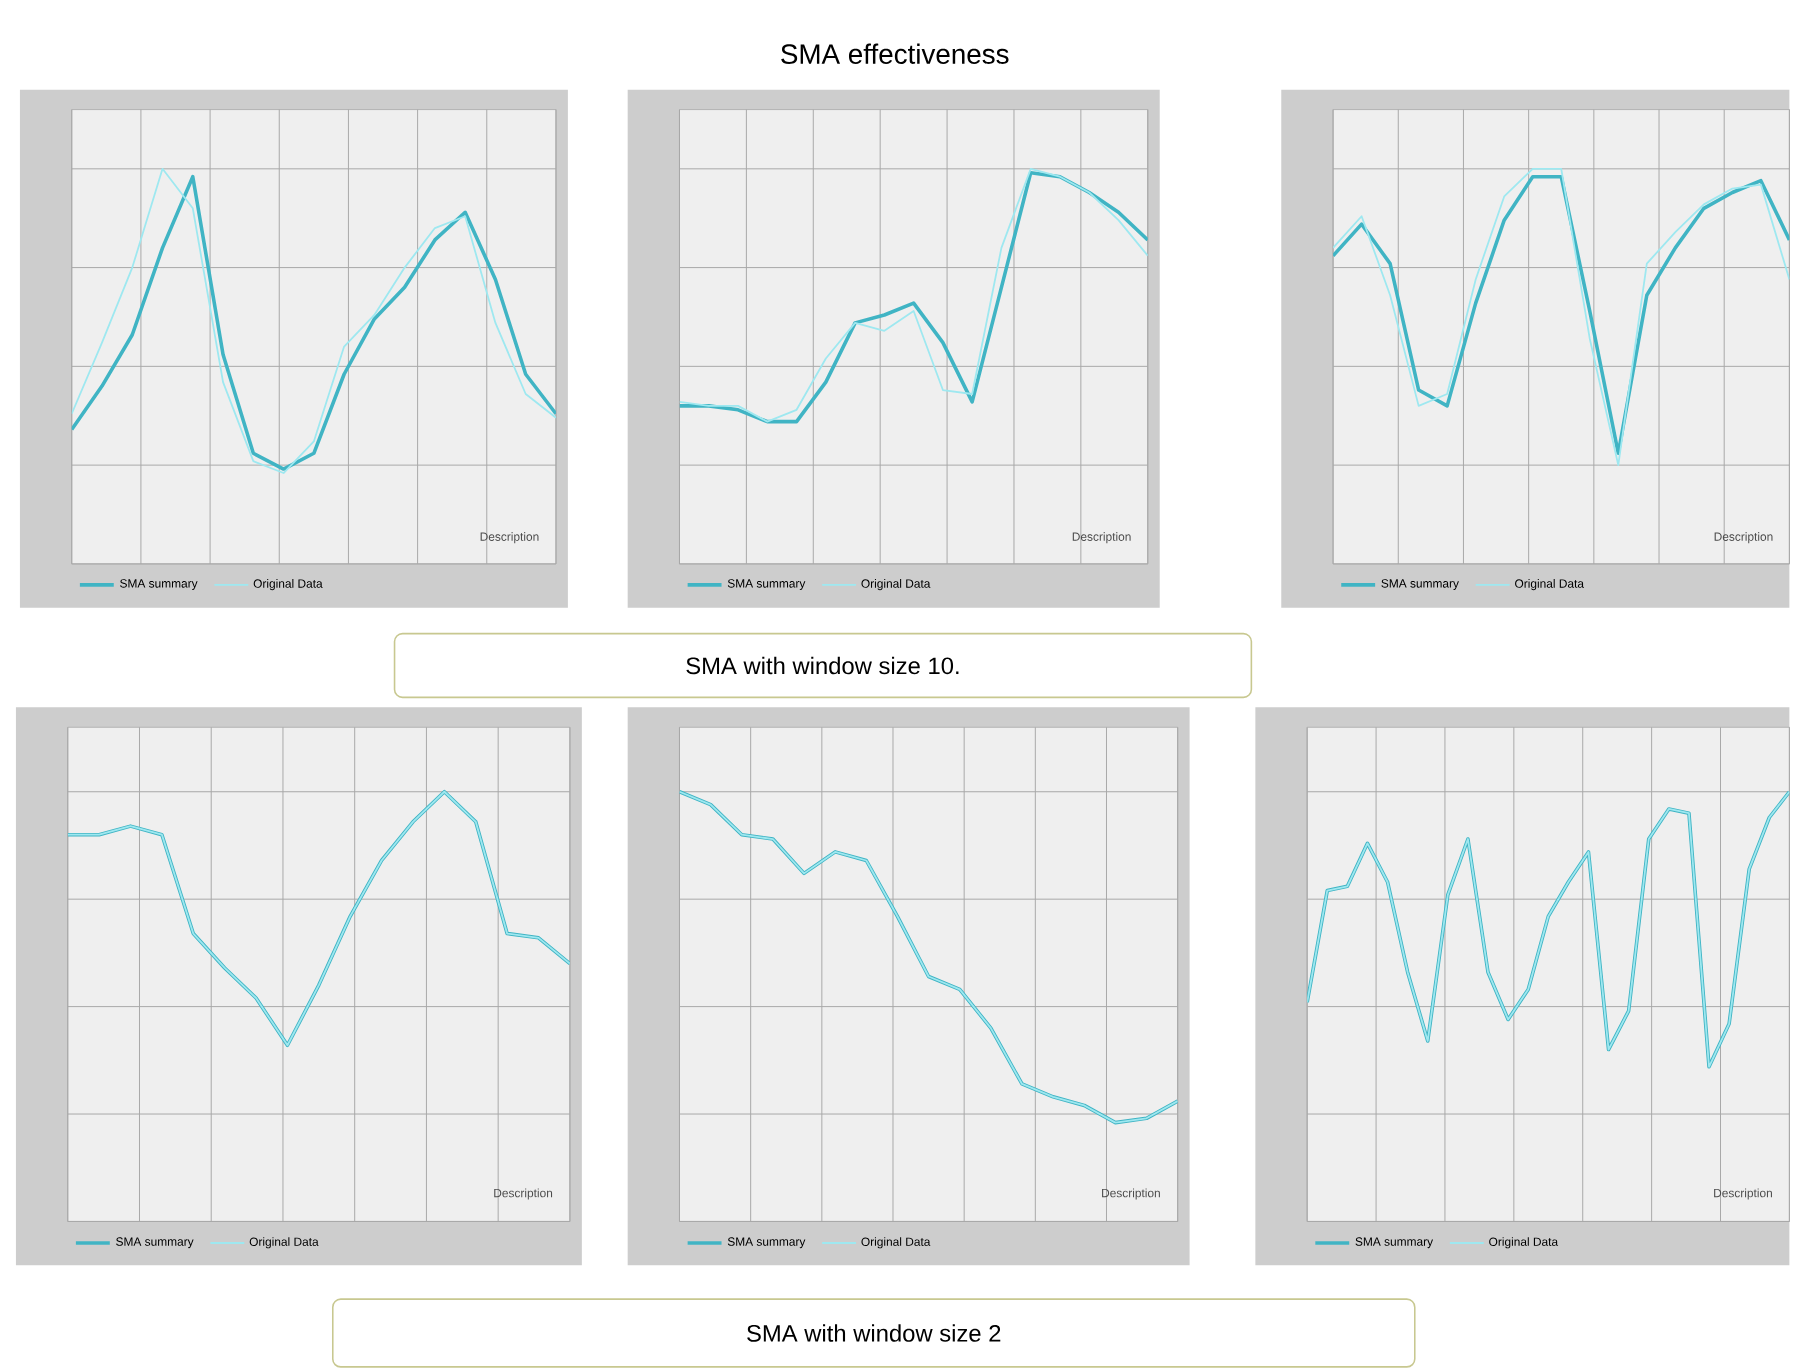 The height and width of the screenshot is (1370, 1796). What do you see at coordinates (822, 665) in the screenshot?
I see `text: SMA with window size 10.` at bounding box center [822, 665].